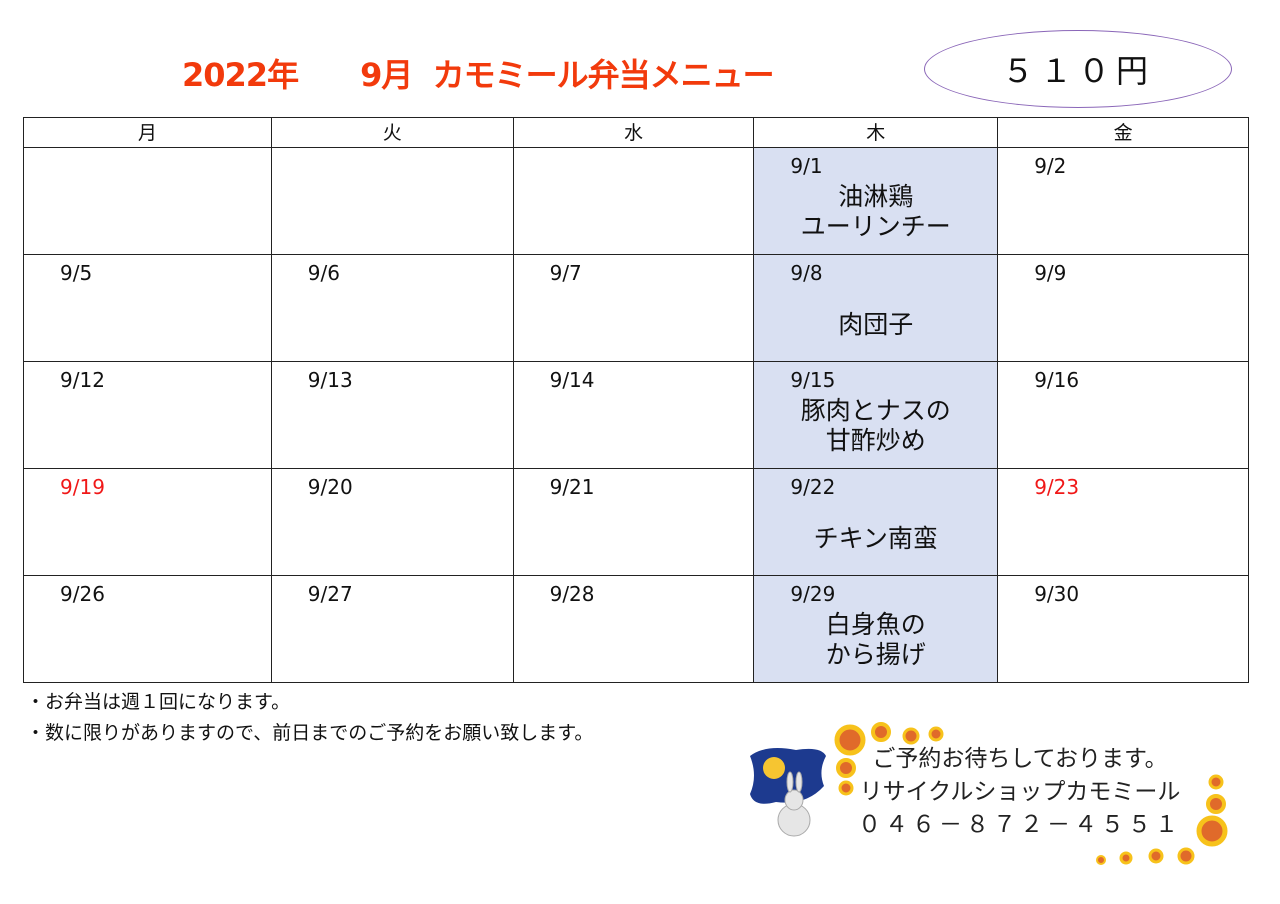  I want to click on day-cell: 9/26, so click(147, 629).